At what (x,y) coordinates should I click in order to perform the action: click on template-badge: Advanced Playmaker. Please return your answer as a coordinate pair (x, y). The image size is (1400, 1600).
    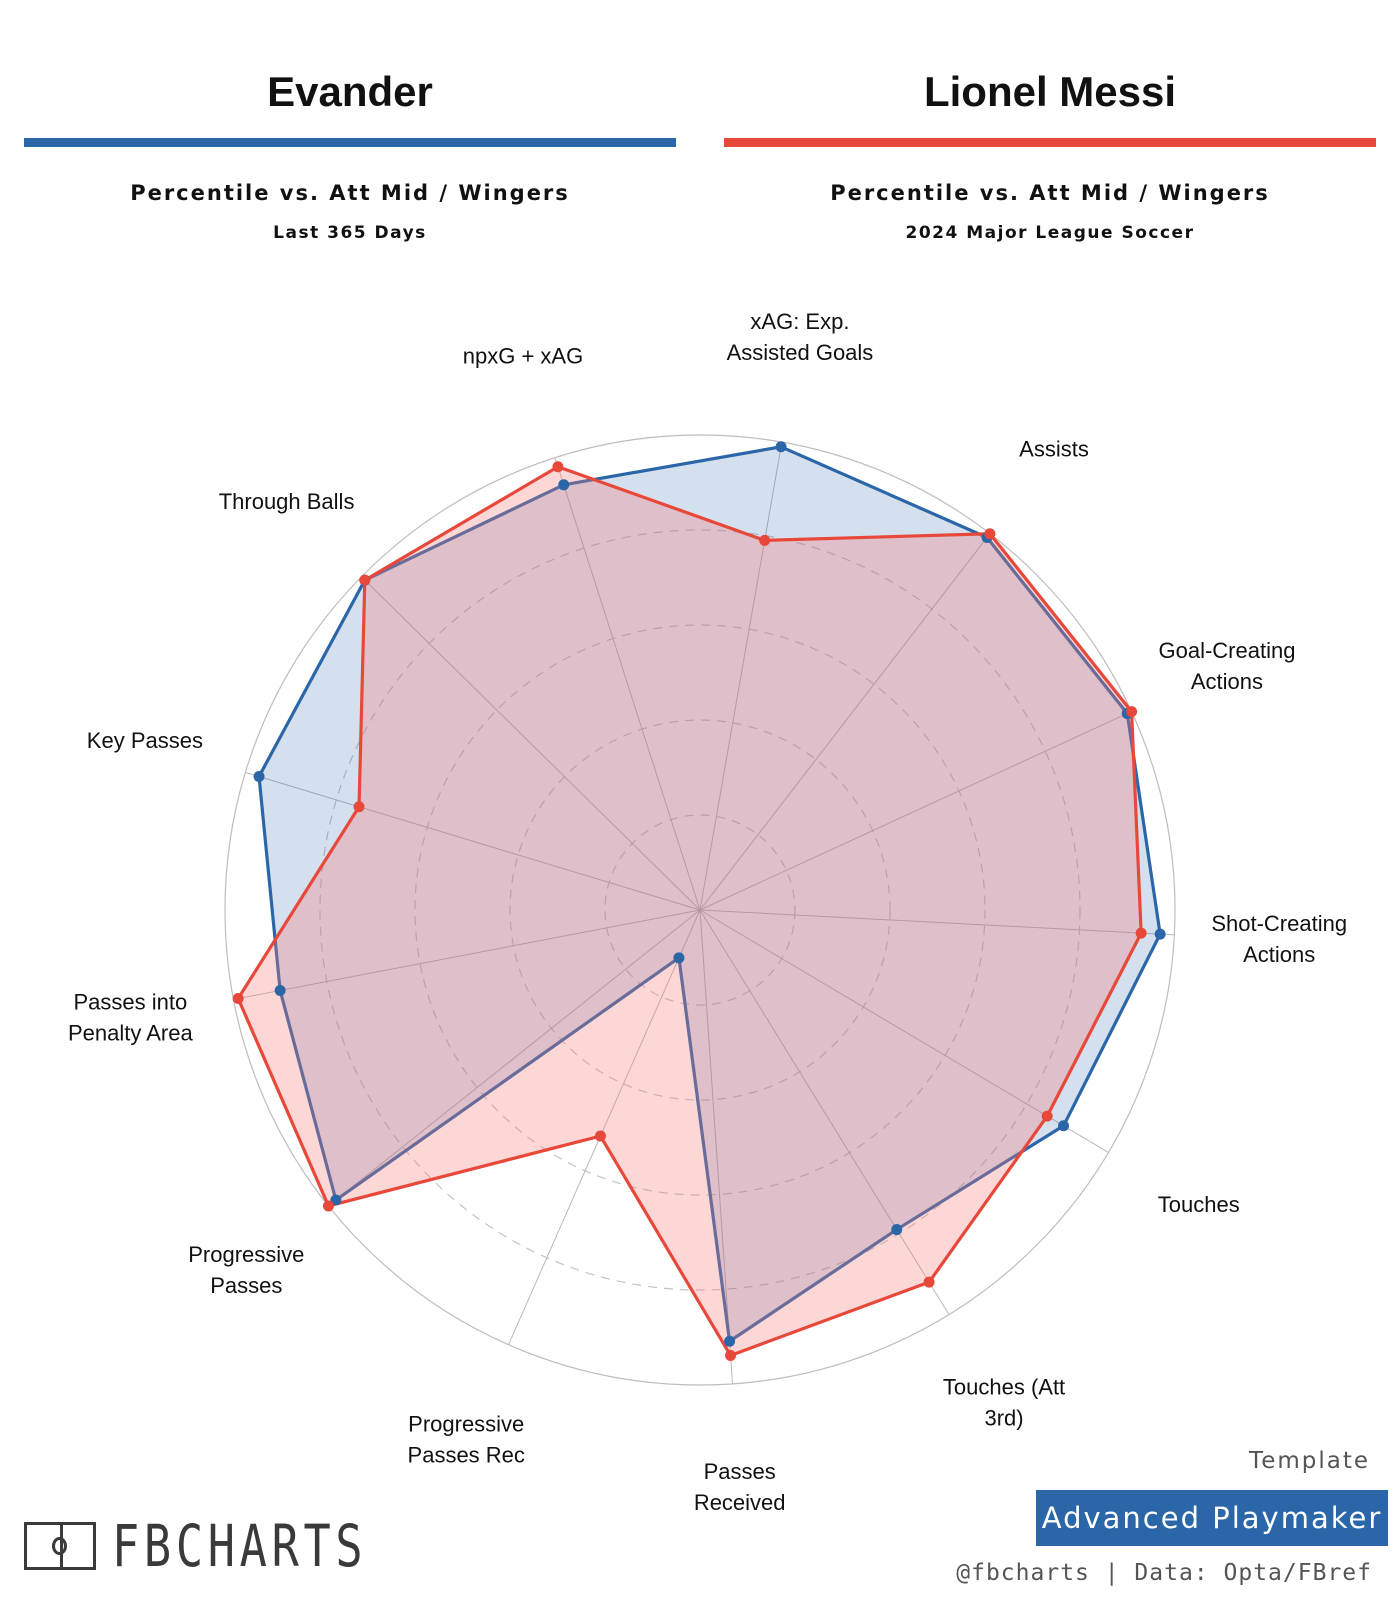
    Looking at the image, I should click on (1212, 1518).